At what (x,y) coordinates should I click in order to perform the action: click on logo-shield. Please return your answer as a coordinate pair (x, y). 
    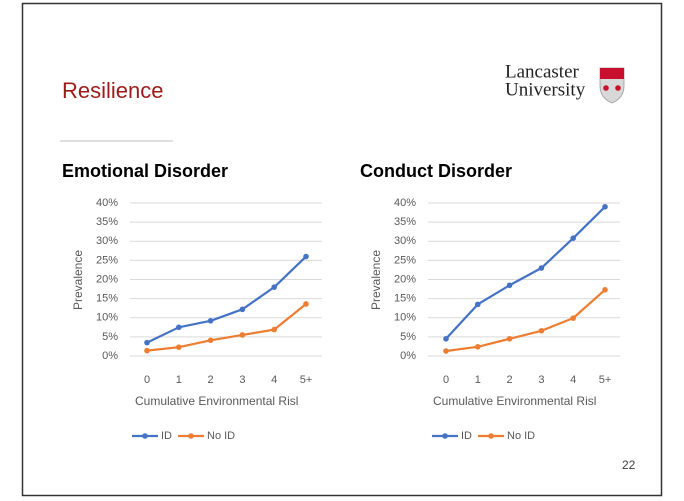
    Looking at the image, I should click on (612, 85).